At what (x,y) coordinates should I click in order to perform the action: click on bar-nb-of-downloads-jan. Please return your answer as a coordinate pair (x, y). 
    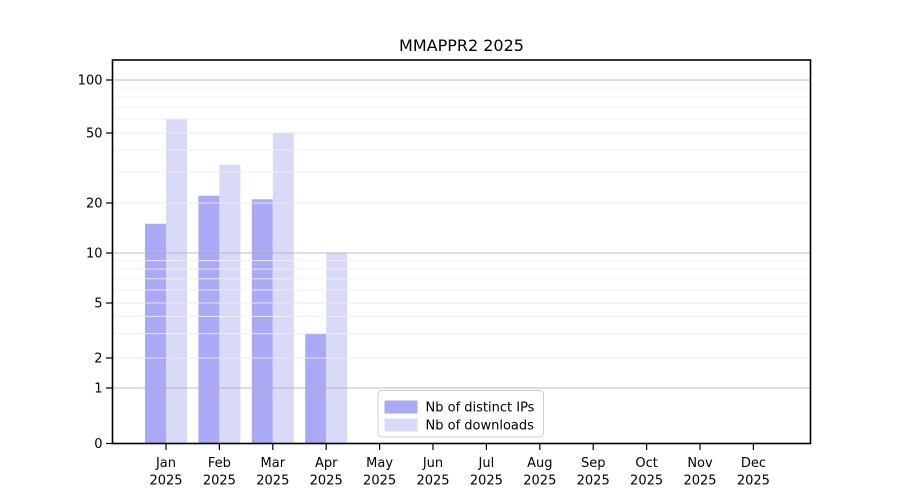
    Looking at the image, I should click on (176, 281).